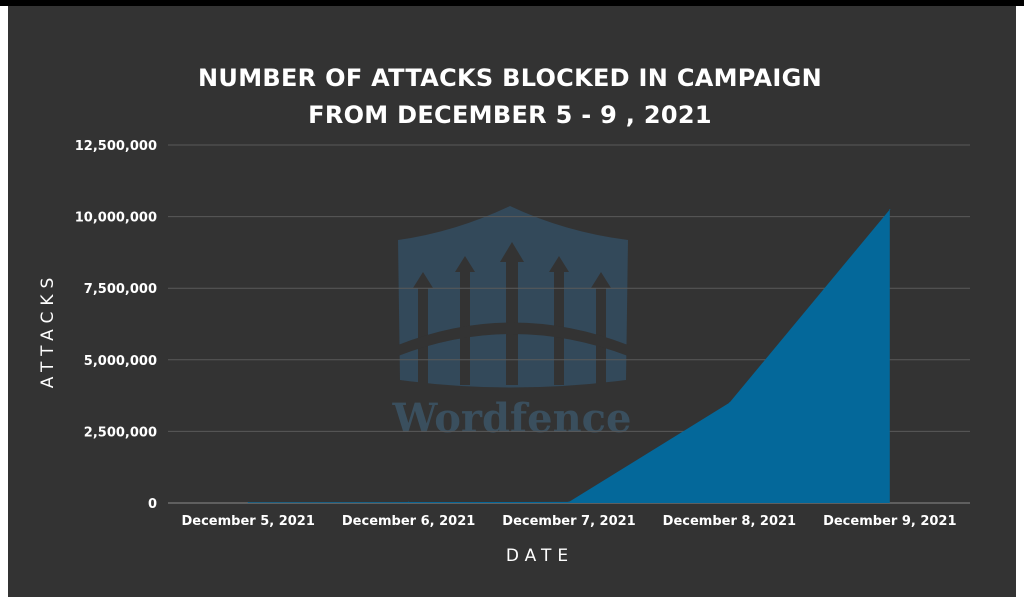  What do you see at coordinates (512, 3) in the screenshot?
I see `top-border` at bounding box center [512, 3].